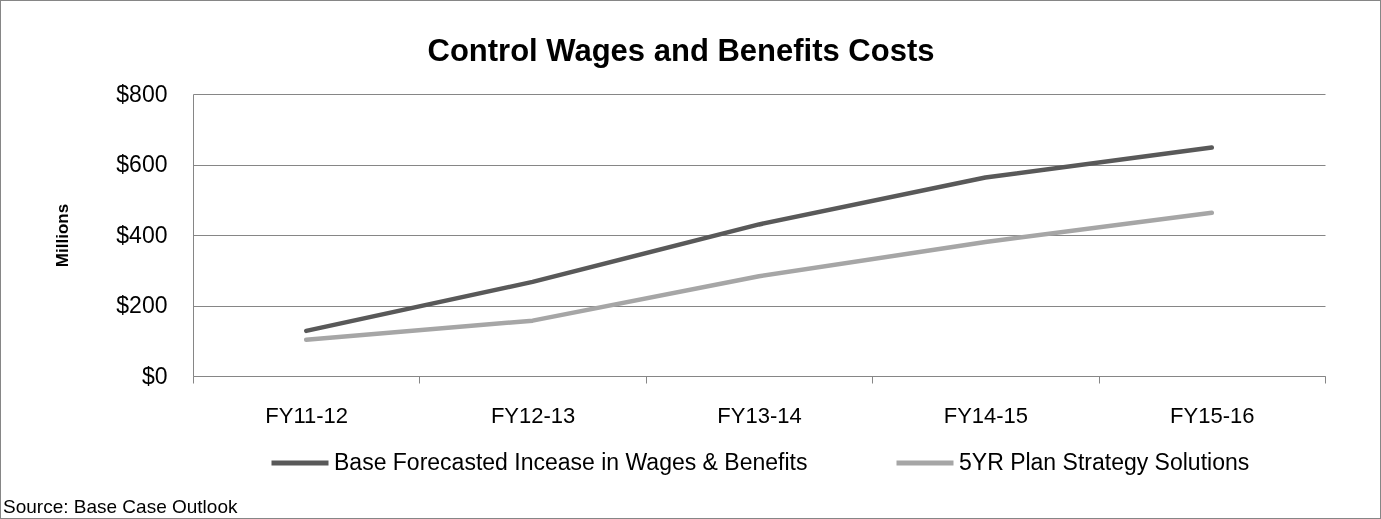 The width and height of the screenshot is (1381, 519). What do you see at coordinates (1212, 415) in the screenshot?
I see `x-tick-label: FY15-16` at bounding box center [1212, 415].